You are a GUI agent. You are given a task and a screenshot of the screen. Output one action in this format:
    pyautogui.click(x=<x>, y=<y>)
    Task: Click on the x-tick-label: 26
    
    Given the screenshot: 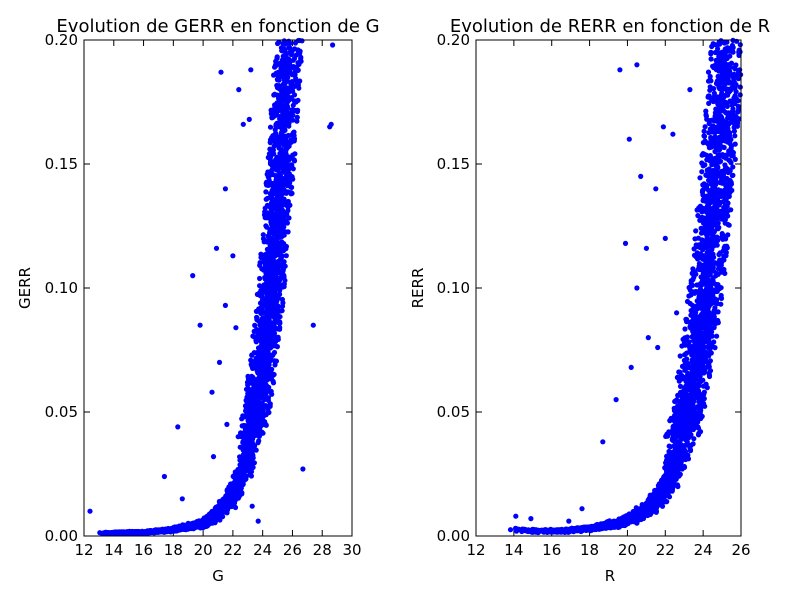 What is the action you would take?
    pyautogui.click(x=292, y=550)
    